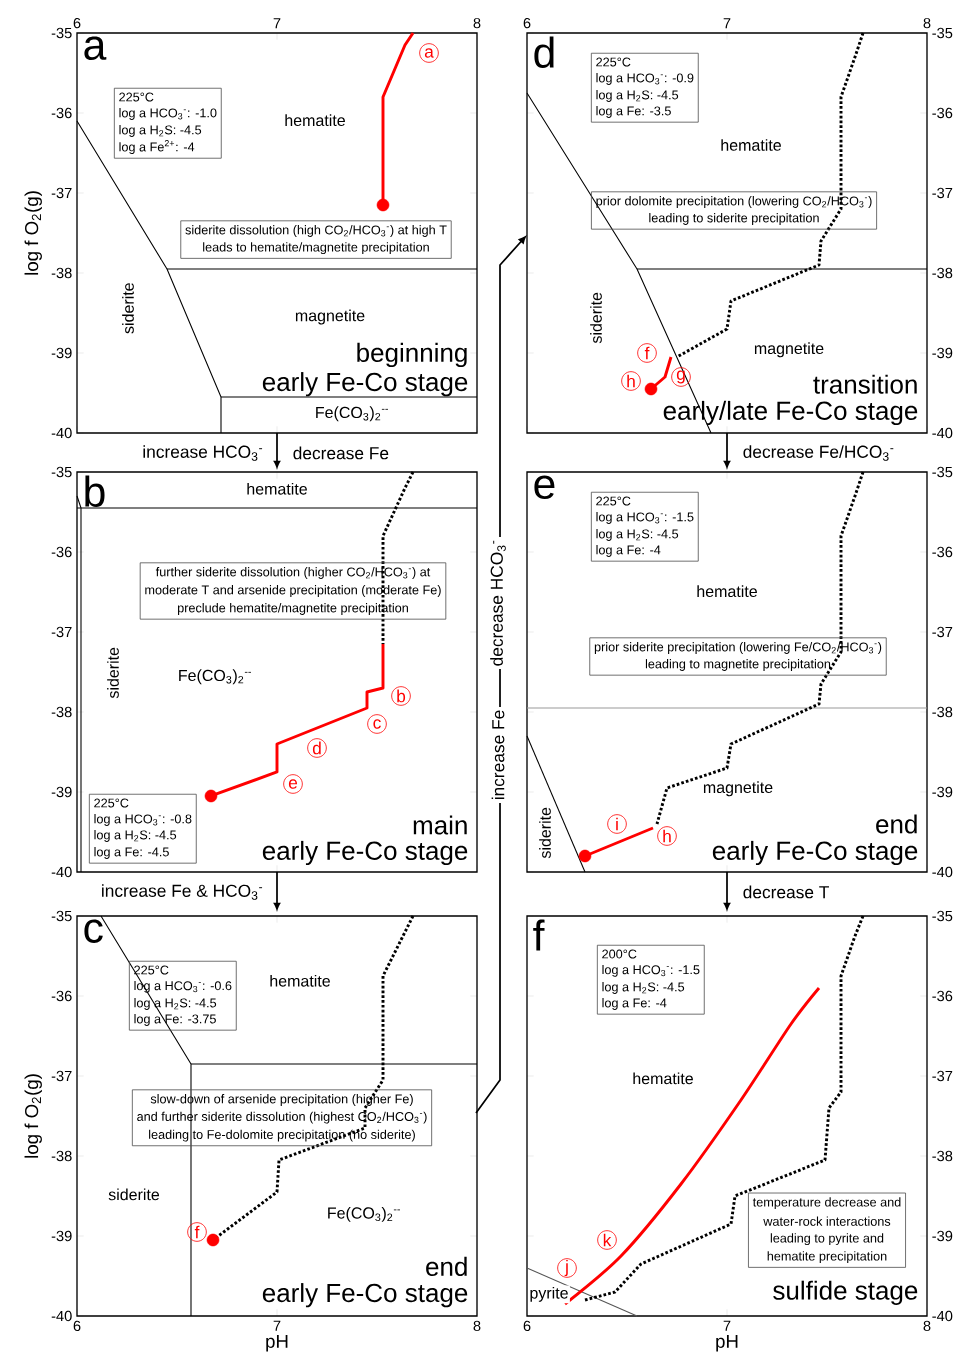  Describe the element at coordinates (607, 1240) in the screenshot. I see `data-label: k` at that location.